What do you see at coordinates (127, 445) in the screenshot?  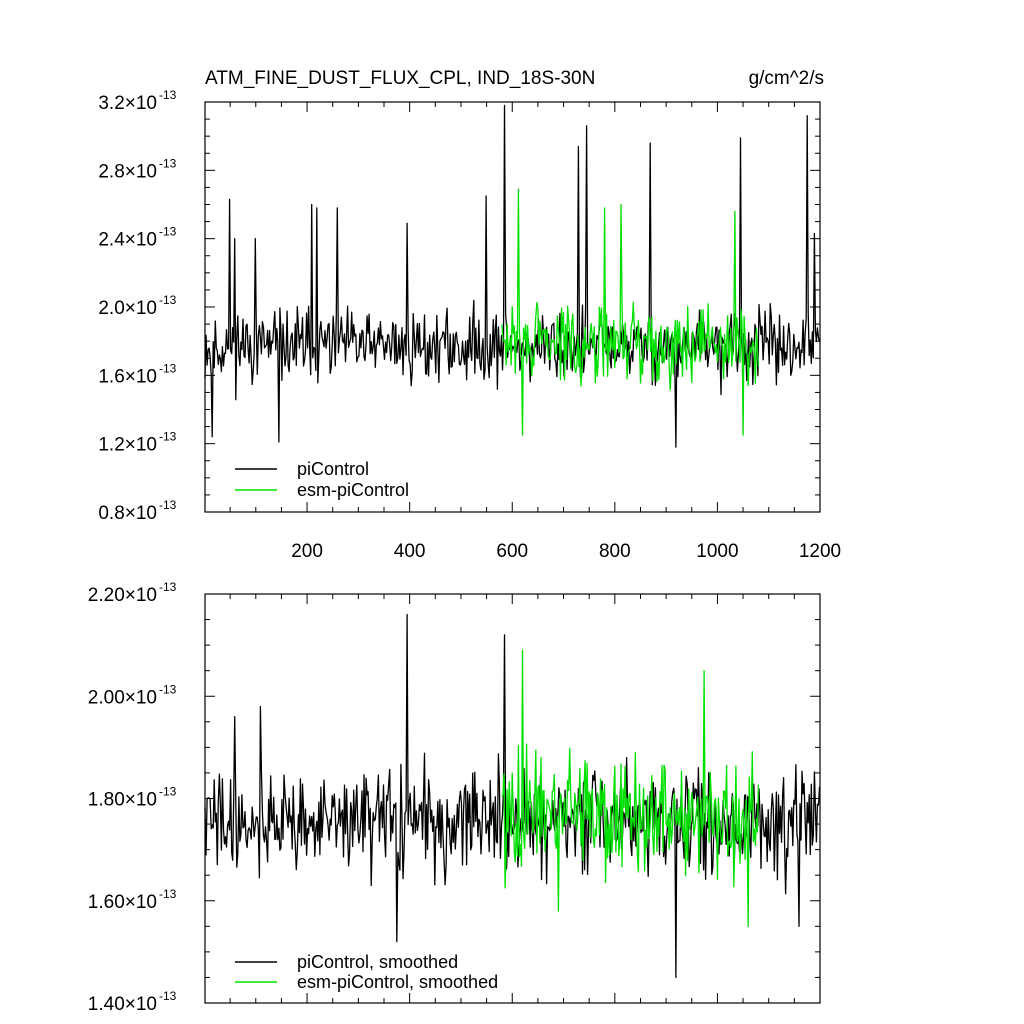 I see `y-tick-label: 1.2×10` at bounding box center [127, 445].